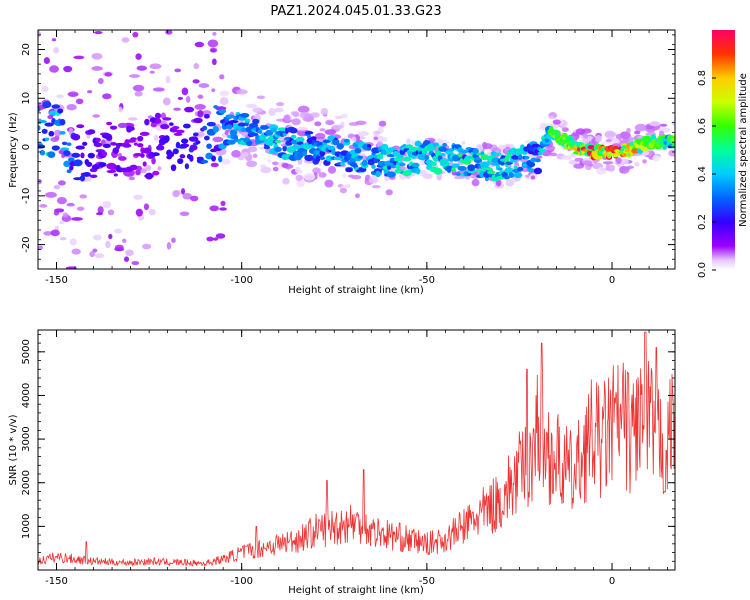  I want to click on spectrogram-y-label: Frequency (Hz), so click(13, 150).